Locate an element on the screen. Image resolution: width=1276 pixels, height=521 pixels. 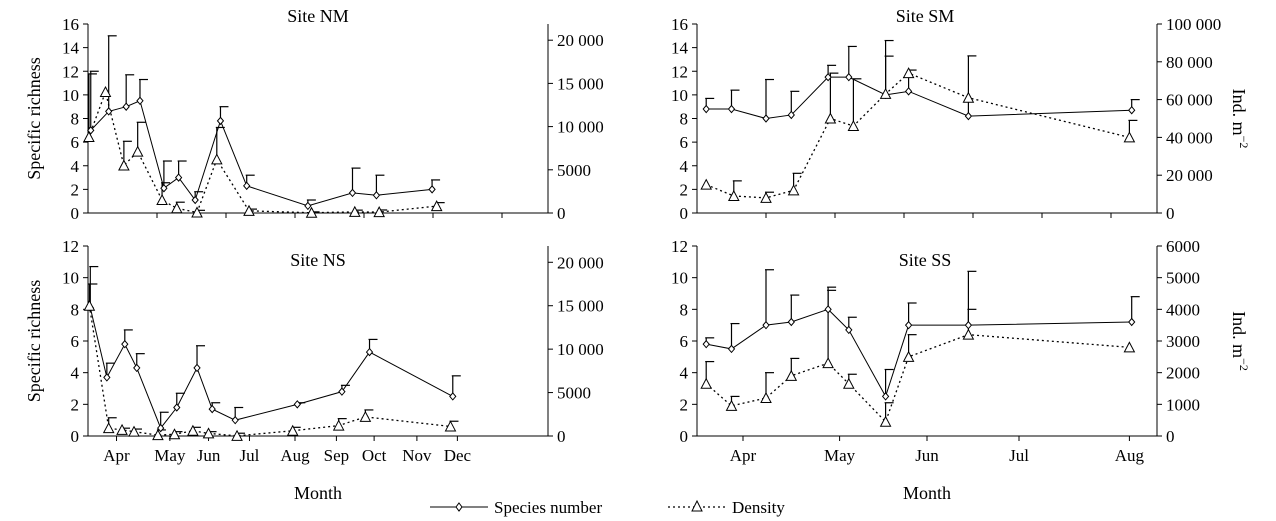
y2-axis-label: Ind. m−2 is located at coordinates (1240, 341).